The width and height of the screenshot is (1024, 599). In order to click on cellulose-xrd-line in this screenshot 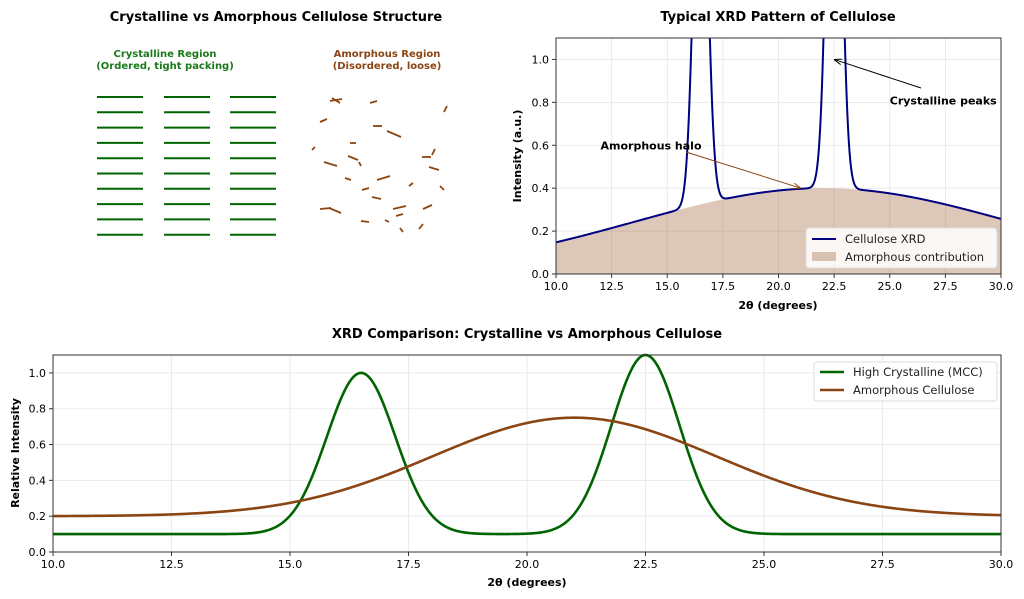, I will do `click(778, 141)`.